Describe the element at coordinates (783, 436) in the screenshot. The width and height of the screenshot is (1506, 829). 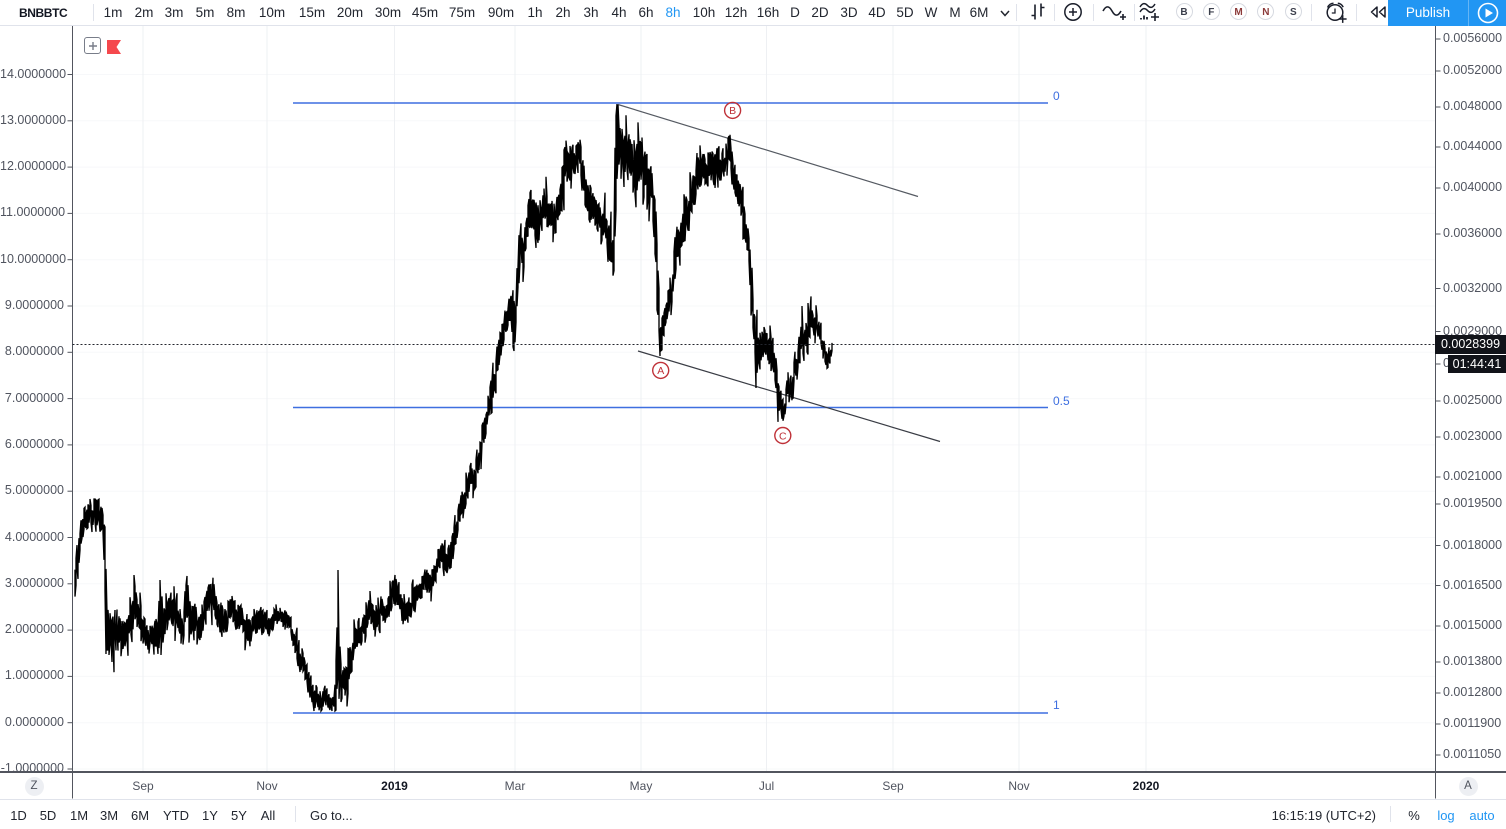
I see `svg-text: C` at that location.